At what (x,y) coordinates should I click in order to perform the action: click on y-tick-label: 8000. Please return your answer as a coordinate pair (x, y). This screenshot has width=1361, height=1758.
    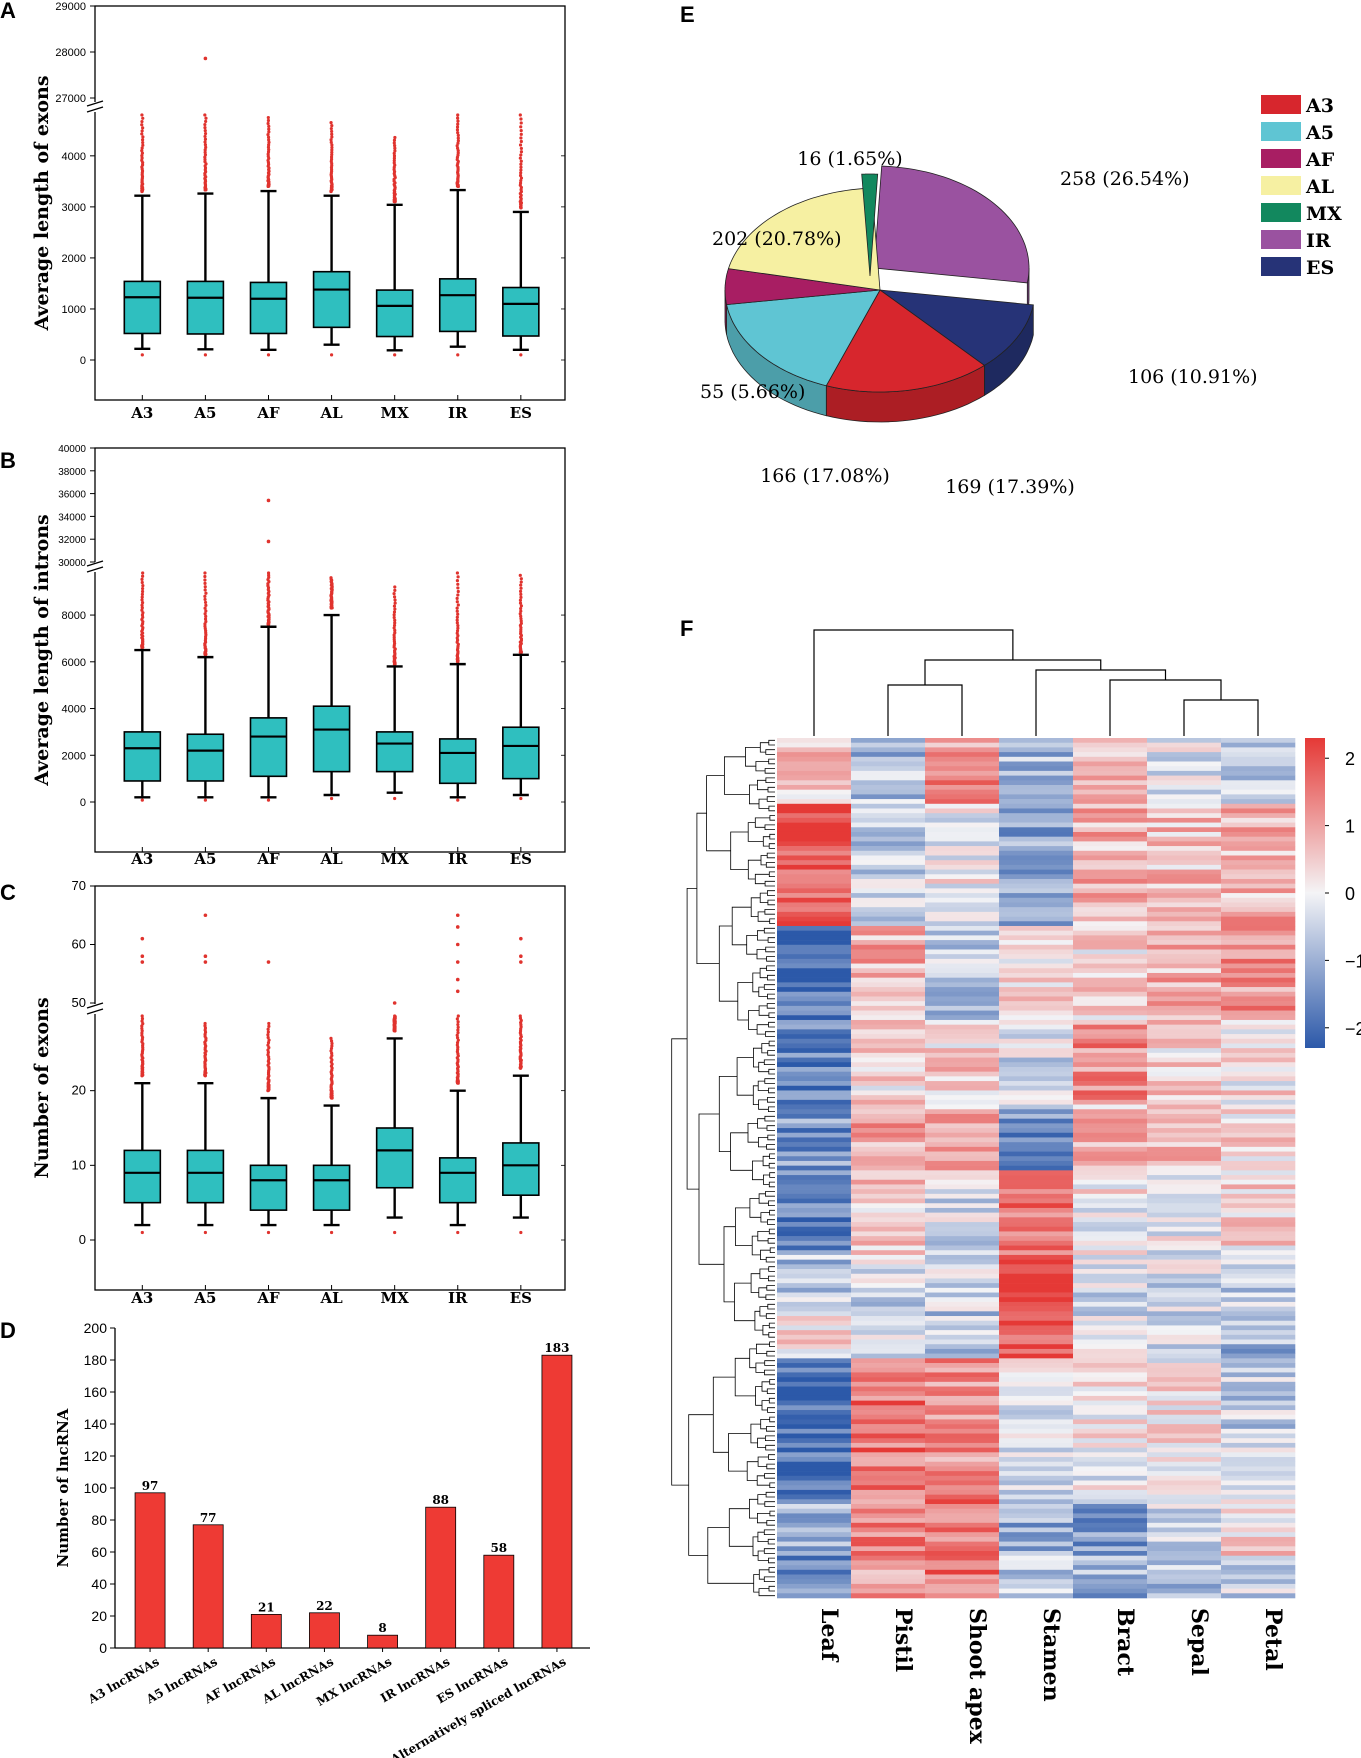
    Looking at the image, I should click on (74, 616).